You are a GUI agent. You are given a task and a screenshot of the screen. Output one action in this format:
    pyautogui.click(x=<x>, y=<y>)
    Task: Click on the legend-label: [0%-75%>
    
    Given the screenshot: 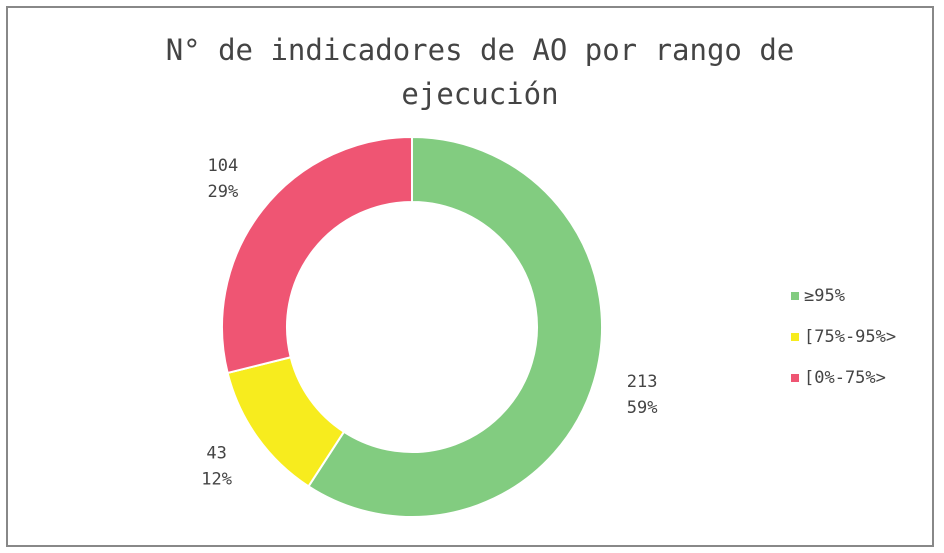 What is the action you would take?
    pyautogui.click(x=845, y=378)
    